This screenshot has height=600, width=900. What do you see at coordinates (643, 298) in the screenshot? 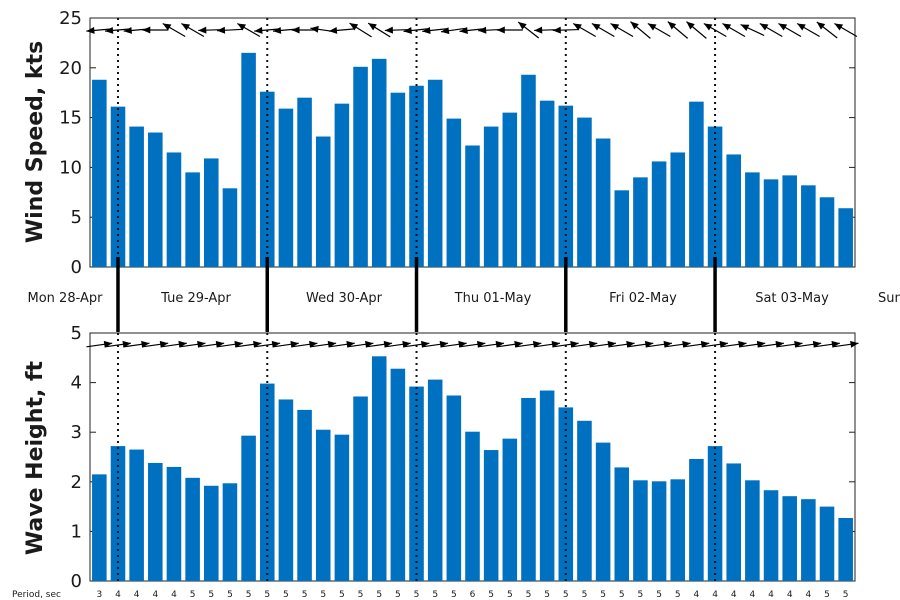
I see `day-label: Fri 02-May` at bounding box center [643, 298].